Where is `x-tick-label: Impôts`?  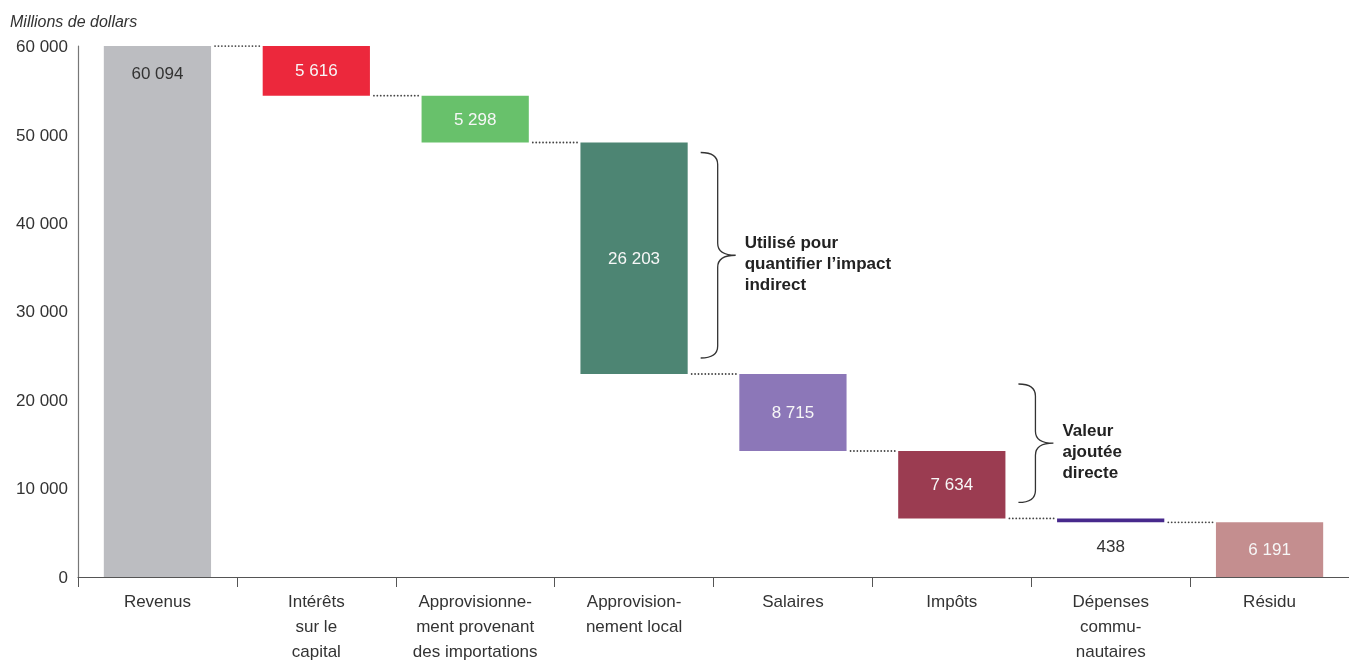 x-tick-label: Impôts is located at coordinates (952, 601).